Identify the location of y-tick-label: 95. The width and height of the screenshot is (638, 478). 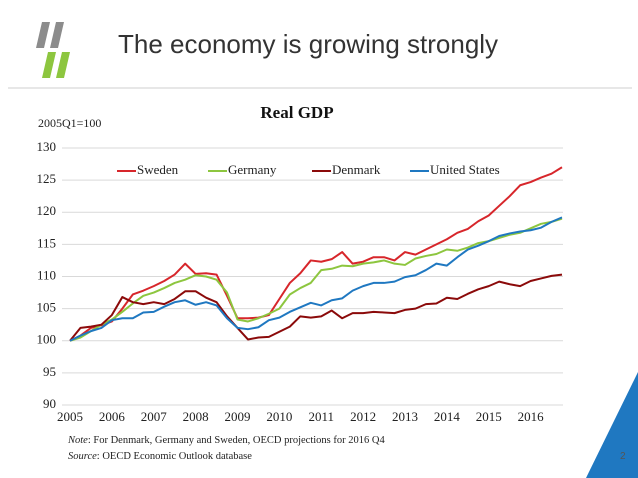
(49, 371).